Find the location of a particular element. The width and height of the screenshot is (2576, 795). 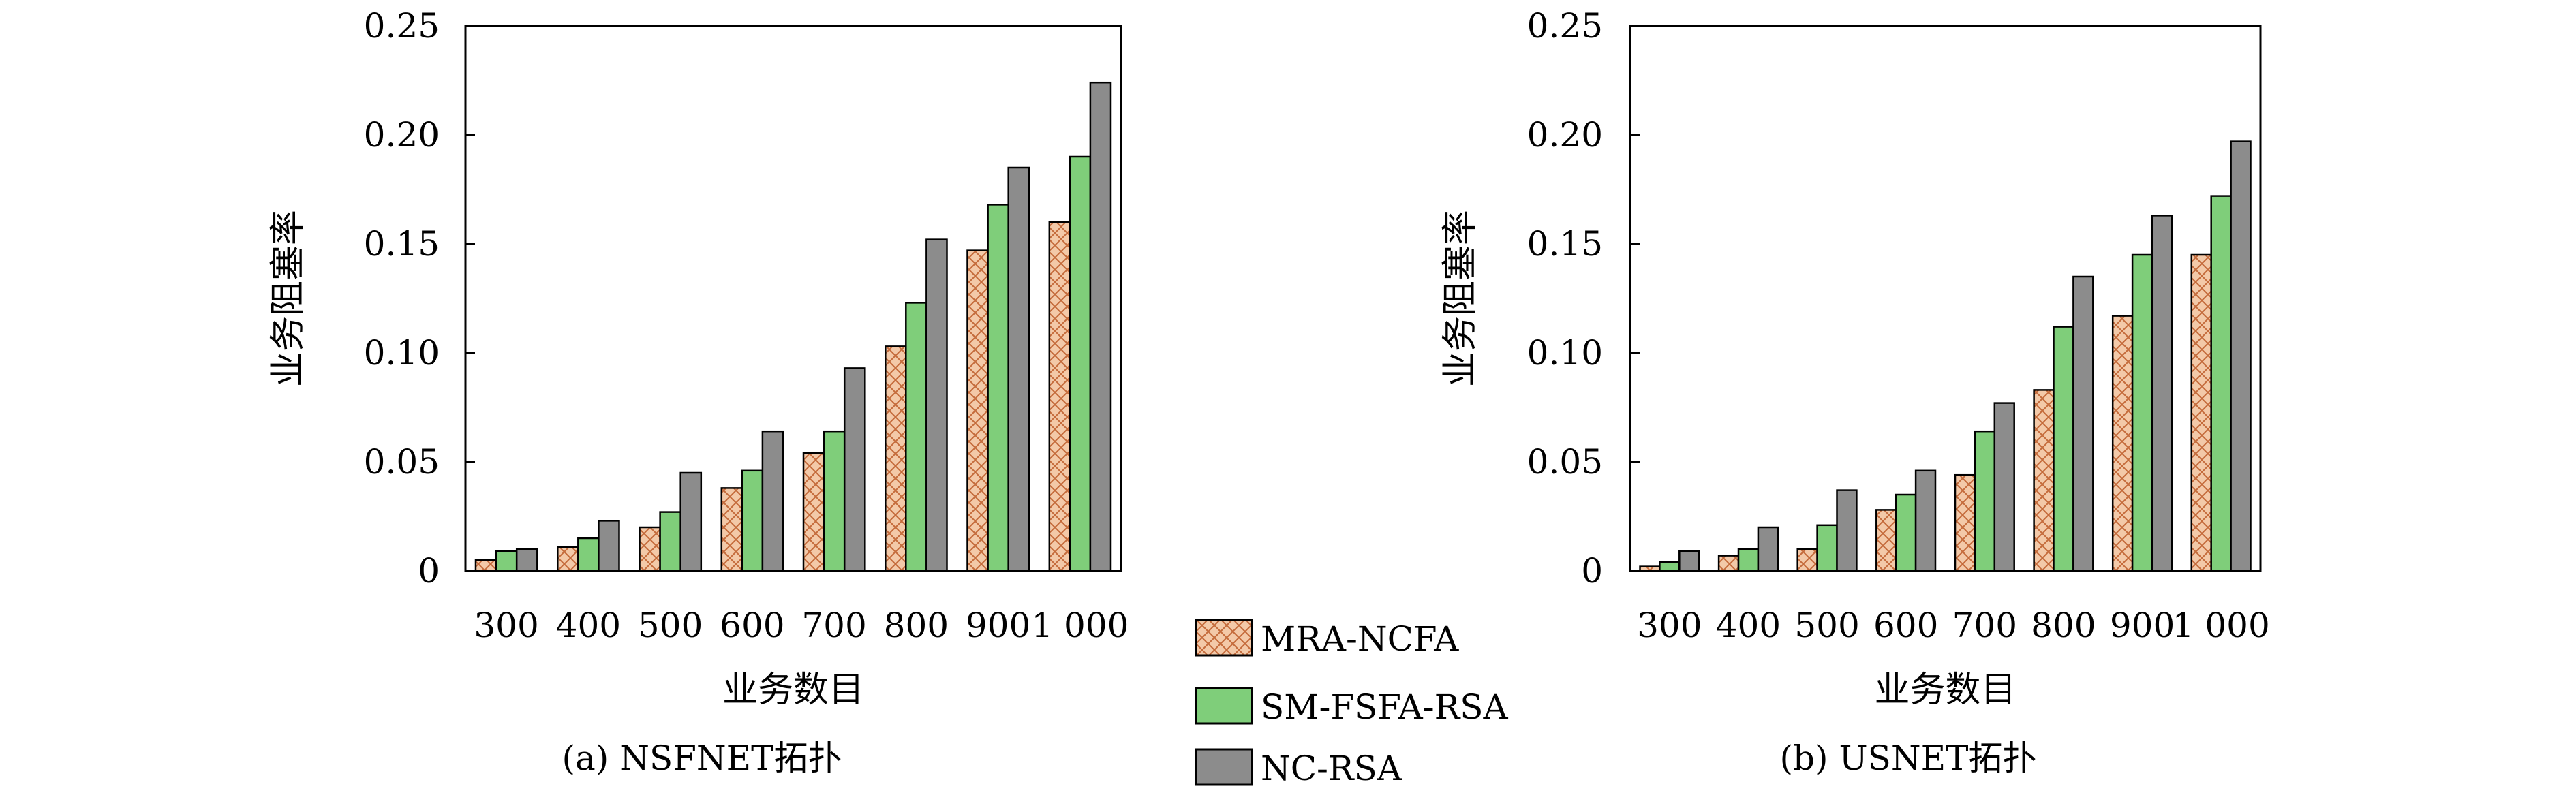

legend: MRA-NCFA SM-FSFA-RSA NC-RSA is located at coordinates (1352, 703).